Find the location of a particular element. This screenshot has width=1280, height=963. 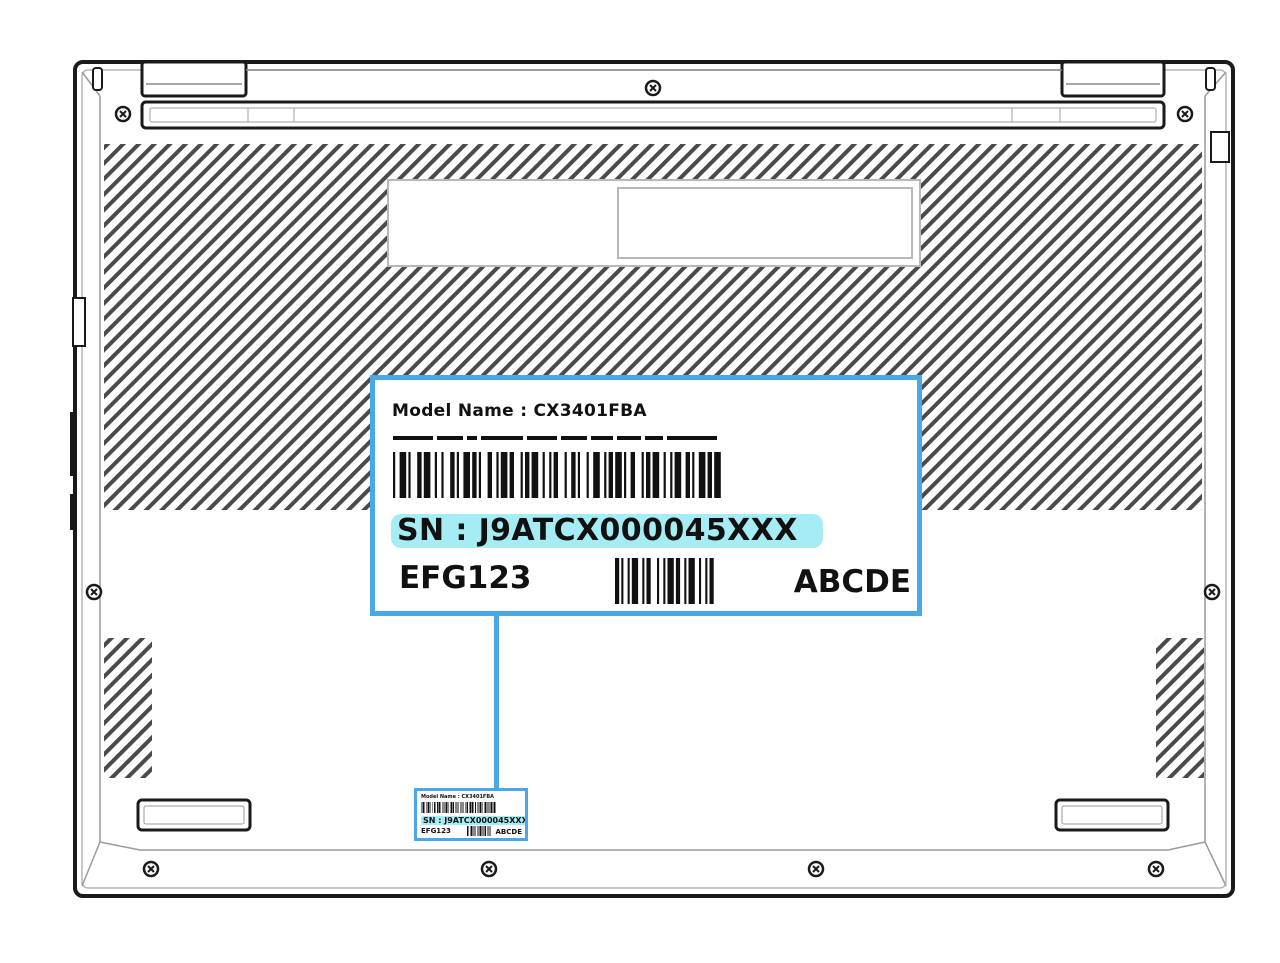

screw-mid-right is located at coordinates (1212, 592).